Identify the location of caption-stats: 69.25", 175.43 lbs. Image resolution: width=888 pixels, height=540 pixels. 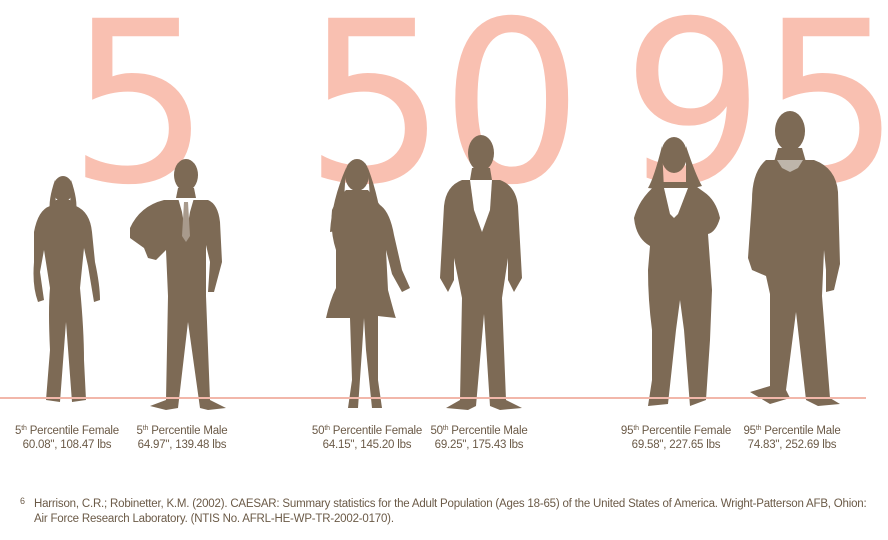
(479, 445).